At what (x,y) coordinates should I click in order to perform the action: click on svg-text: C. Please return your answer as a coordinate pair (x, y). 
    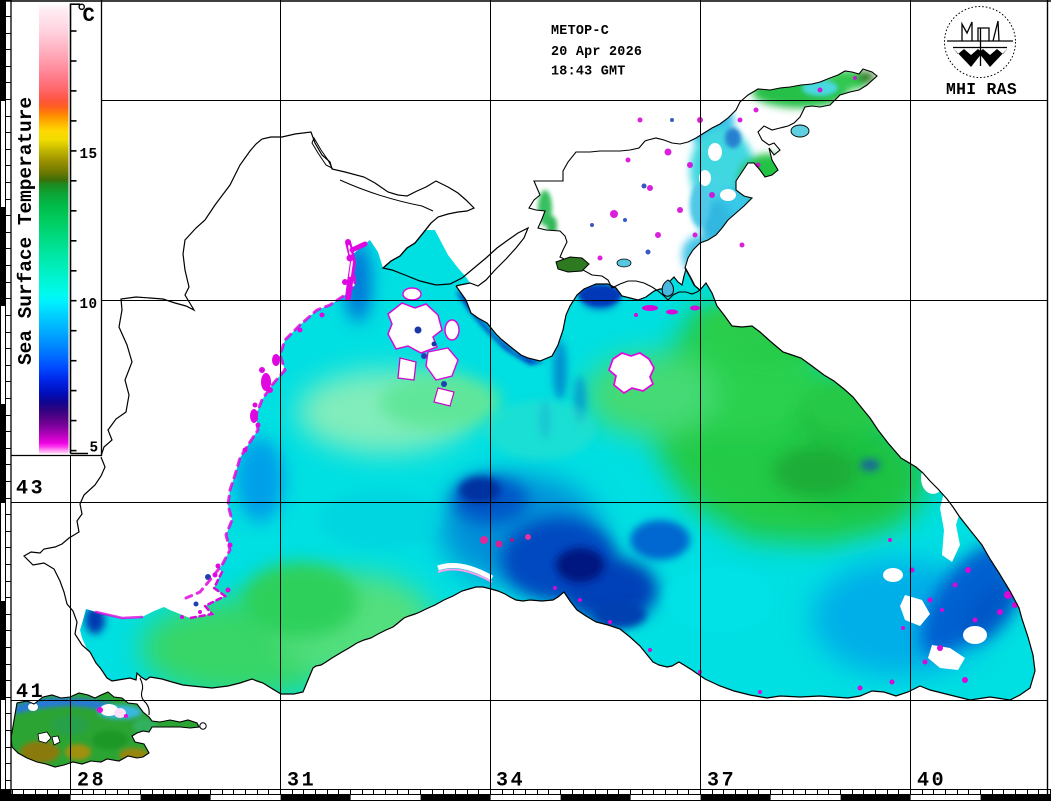
    Looking at the image, I should click on (89, 16).